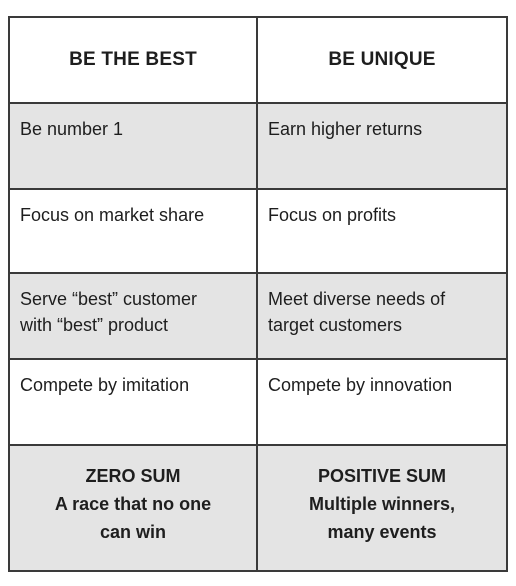 This screenshot has height=586, width=516. What do you see at coordinates (133, 504) in the screenshot?
I see `footer-left-line-1: A race that no one` at bounding box center [133, 504].